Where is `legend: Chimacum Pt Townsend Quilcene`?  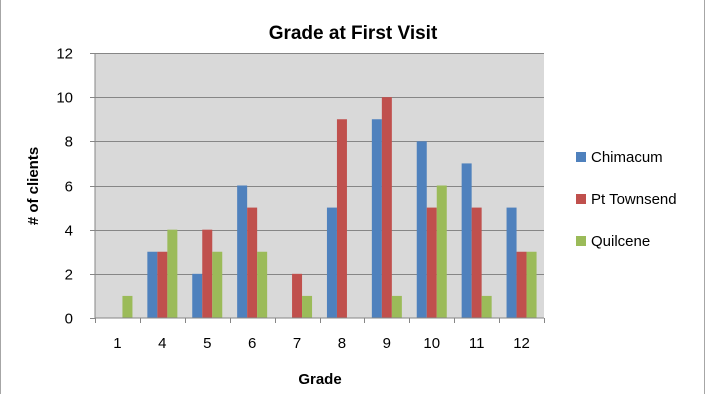 legend: Chimacum Pt Townsend Quilcene is located at coordinates (626, 199).